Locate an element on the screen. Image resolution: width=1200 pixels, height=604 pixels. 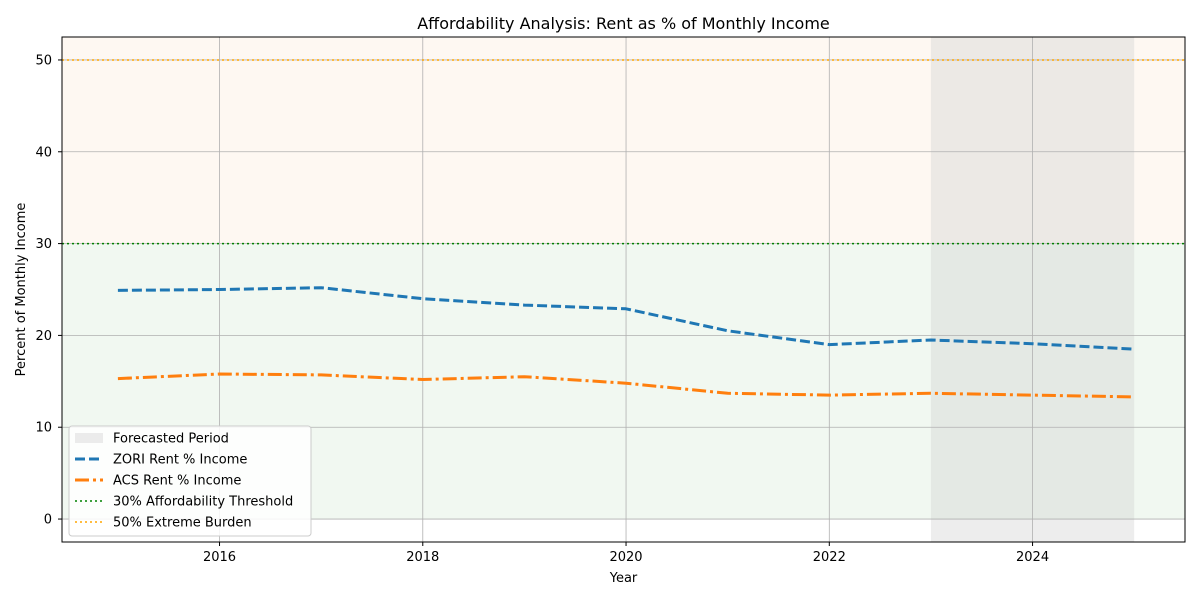
x-tick-label: 2018 is located at coordinates (422, 557).